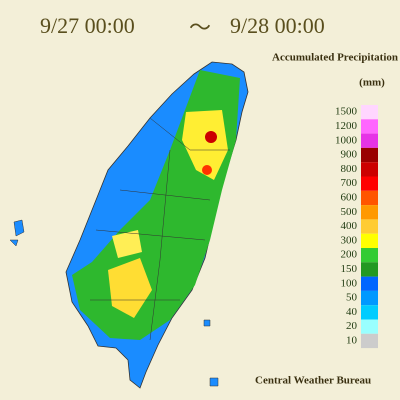  I want to click on legend-label: 700, so click(349, 183).